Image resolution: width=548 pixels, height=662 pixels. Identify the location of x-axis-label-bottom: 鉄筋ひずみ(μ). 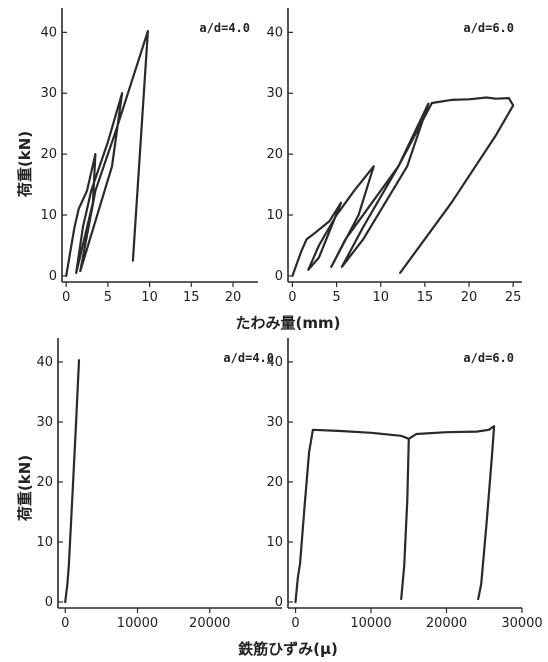
(288, 649).